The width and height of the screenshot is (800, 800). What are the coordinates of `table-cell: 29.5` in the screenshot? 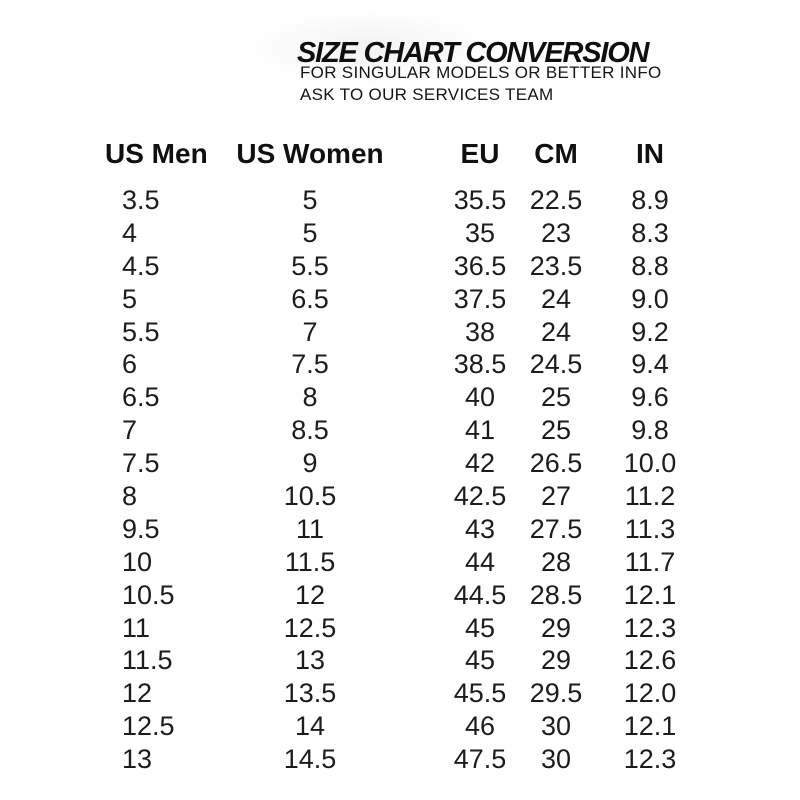 It's located at (556, 693).